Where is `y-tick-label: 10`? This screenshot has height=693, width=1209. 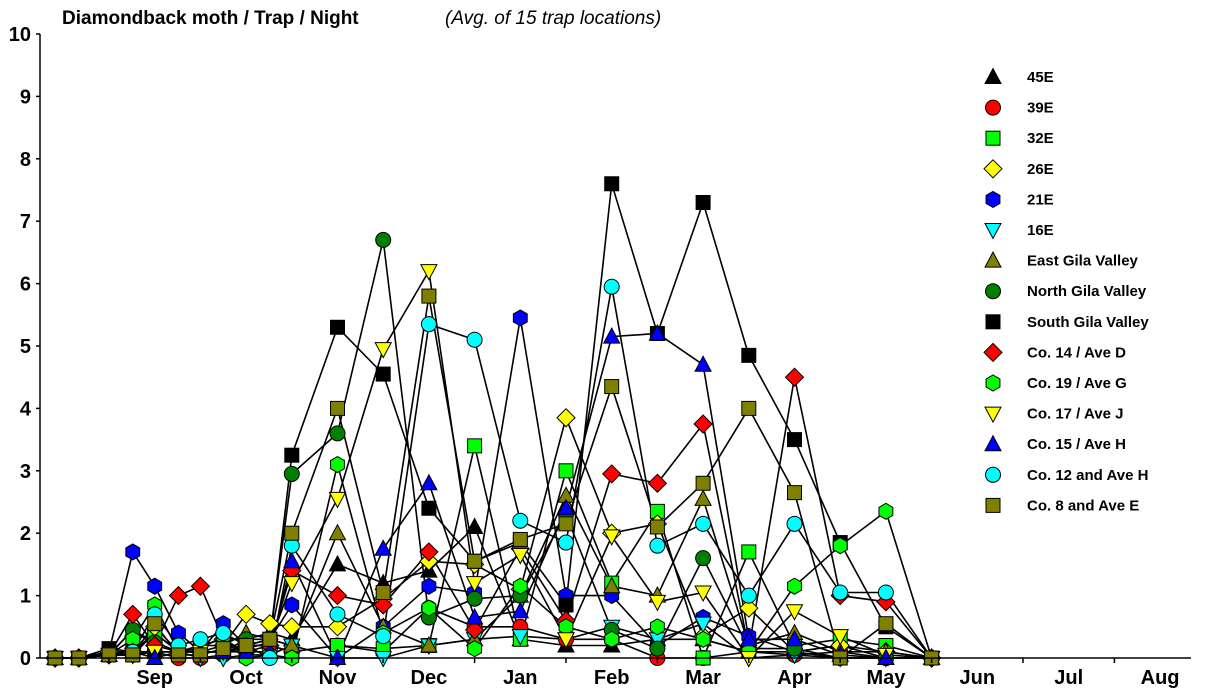 y-tick-label: 10 is located at coordinates (20, 35).